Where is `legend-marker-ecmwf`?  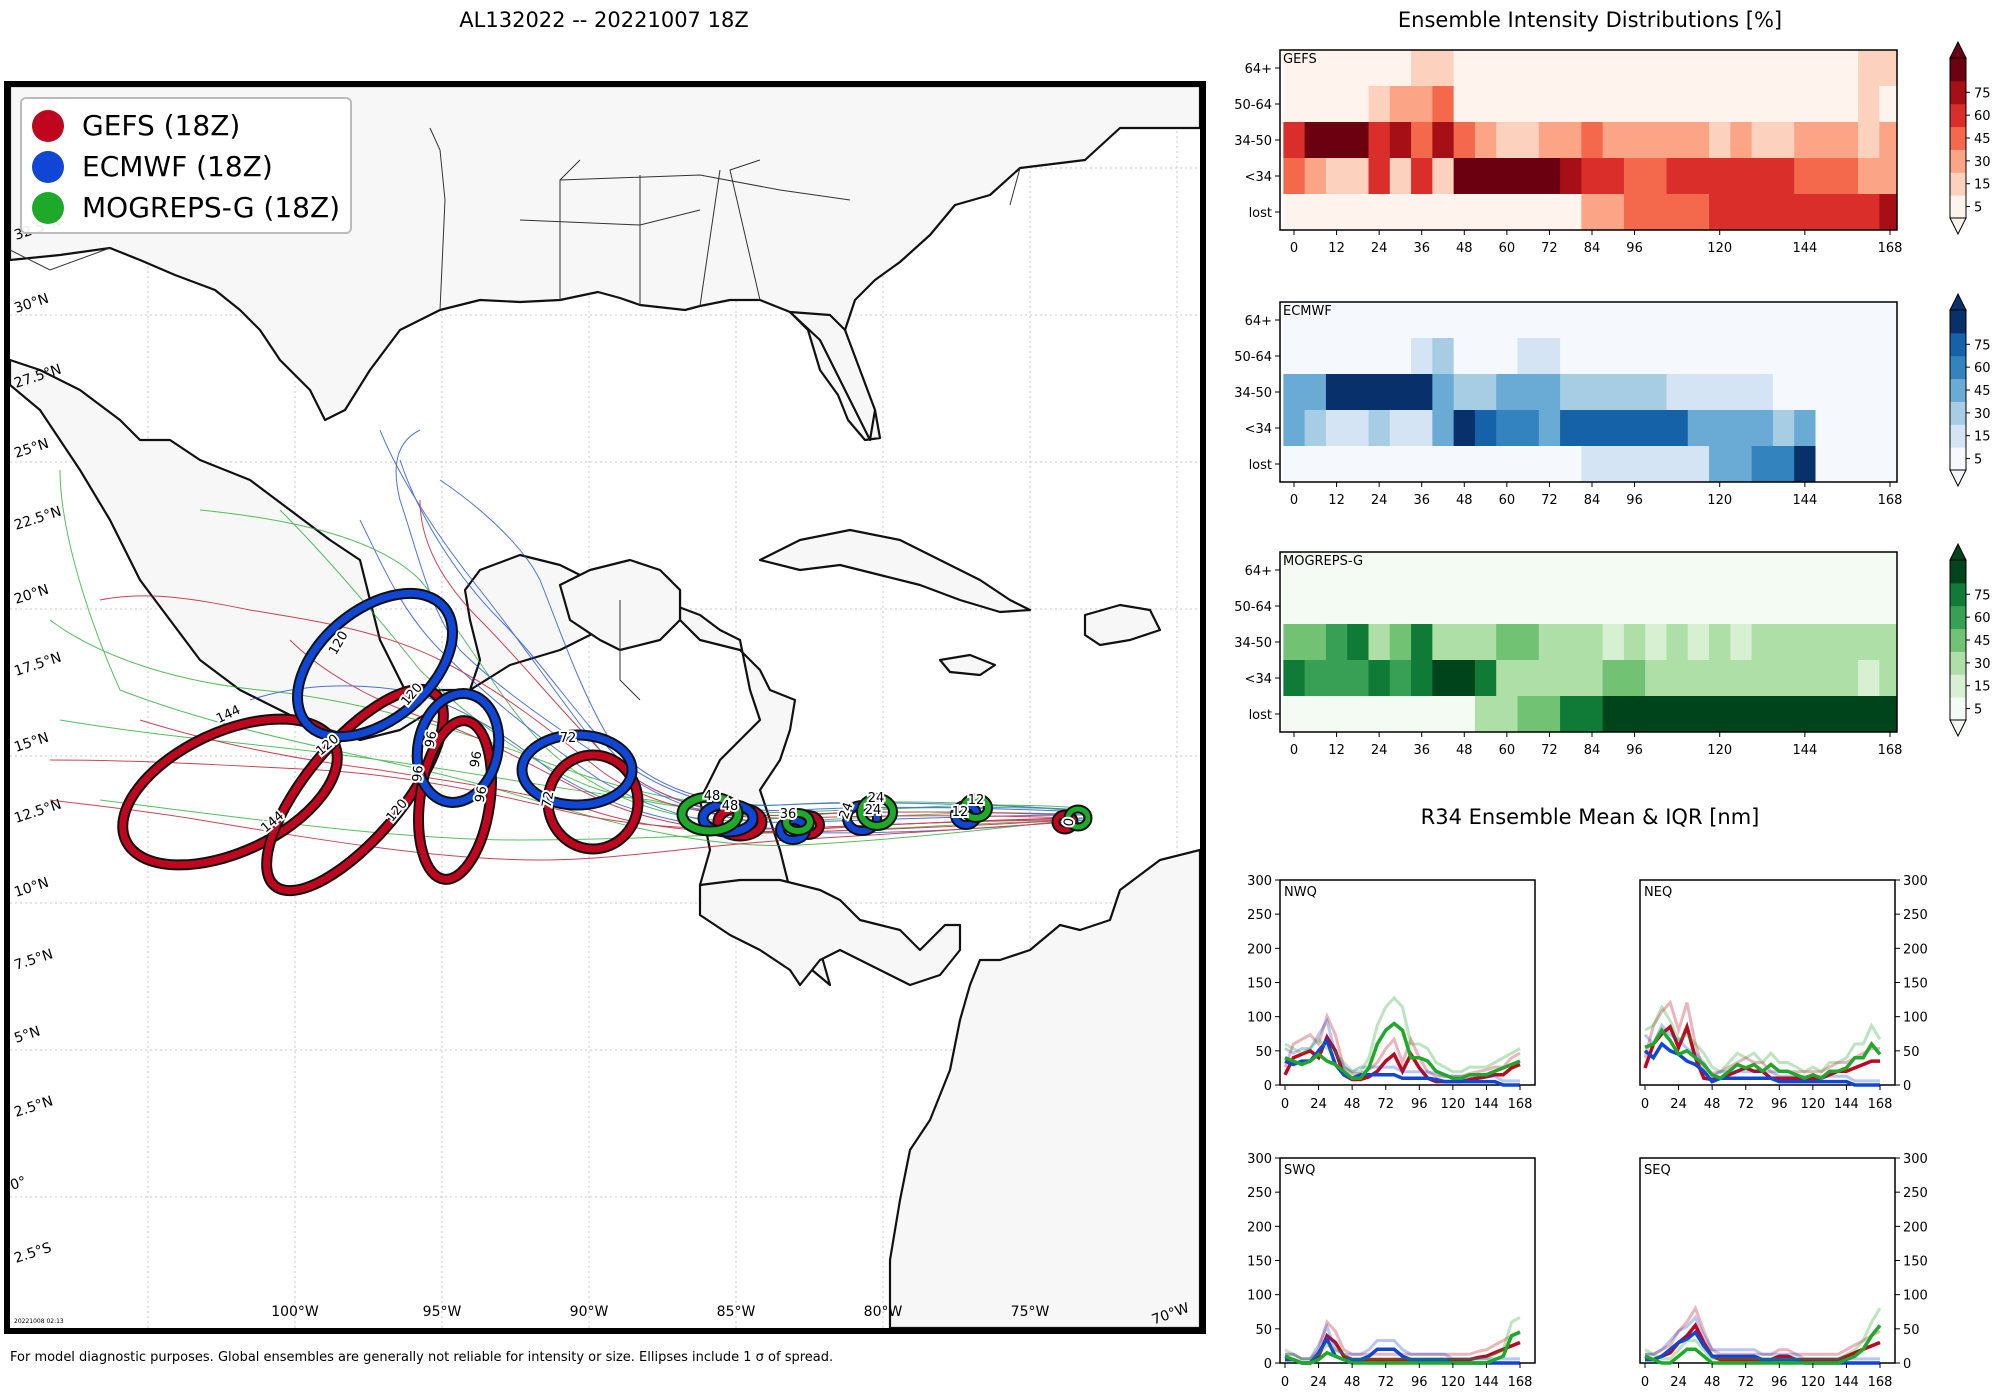 legend-marker-ecmwf is located at coordinates (48, 166).